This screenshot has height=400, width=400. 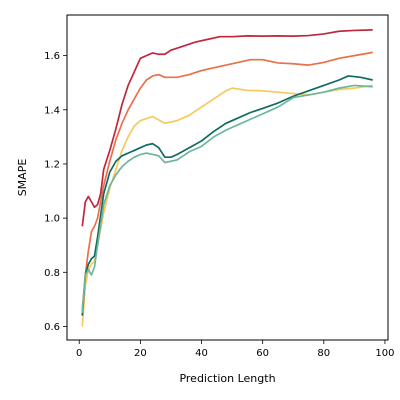 I want to click on x-tick-label: 0, so click(x=79, y=353).